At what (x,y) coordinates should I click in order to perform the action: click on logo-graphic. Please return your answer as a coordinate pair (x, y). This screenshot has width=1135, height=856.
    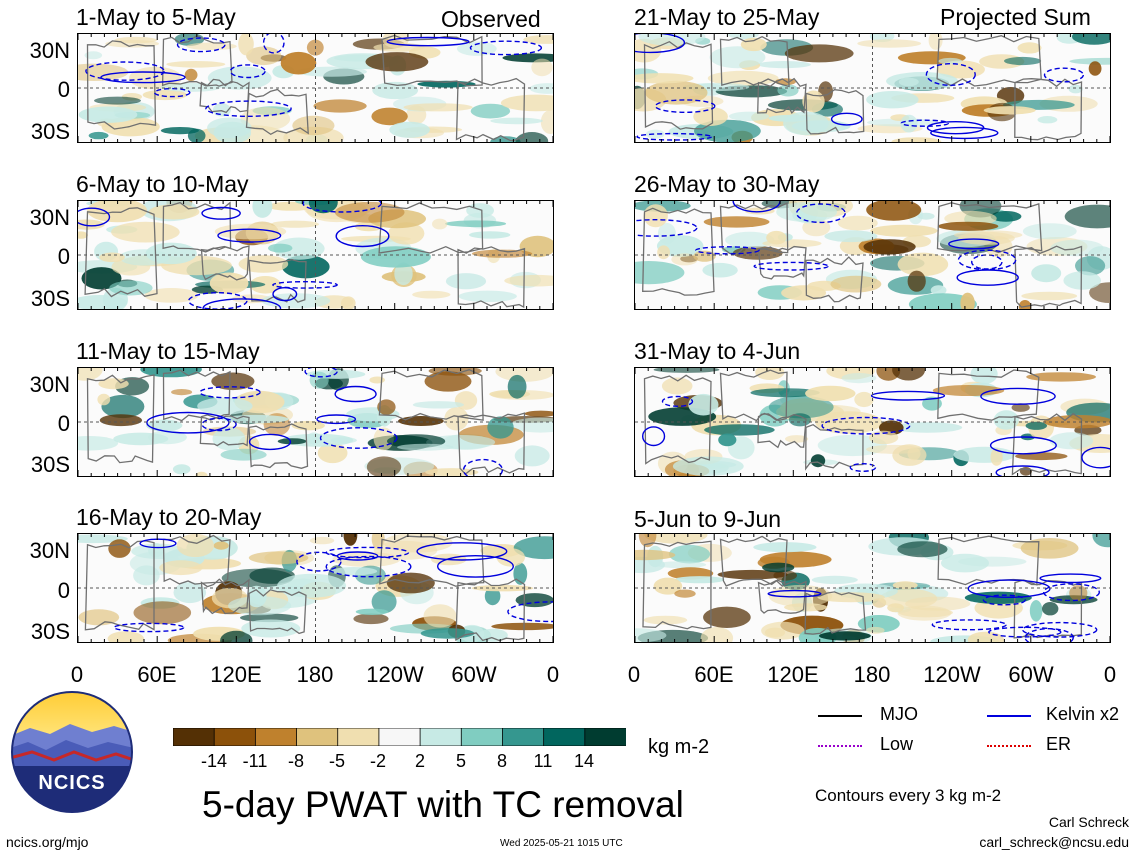
    Looking at the image, I should click on (72, 752).